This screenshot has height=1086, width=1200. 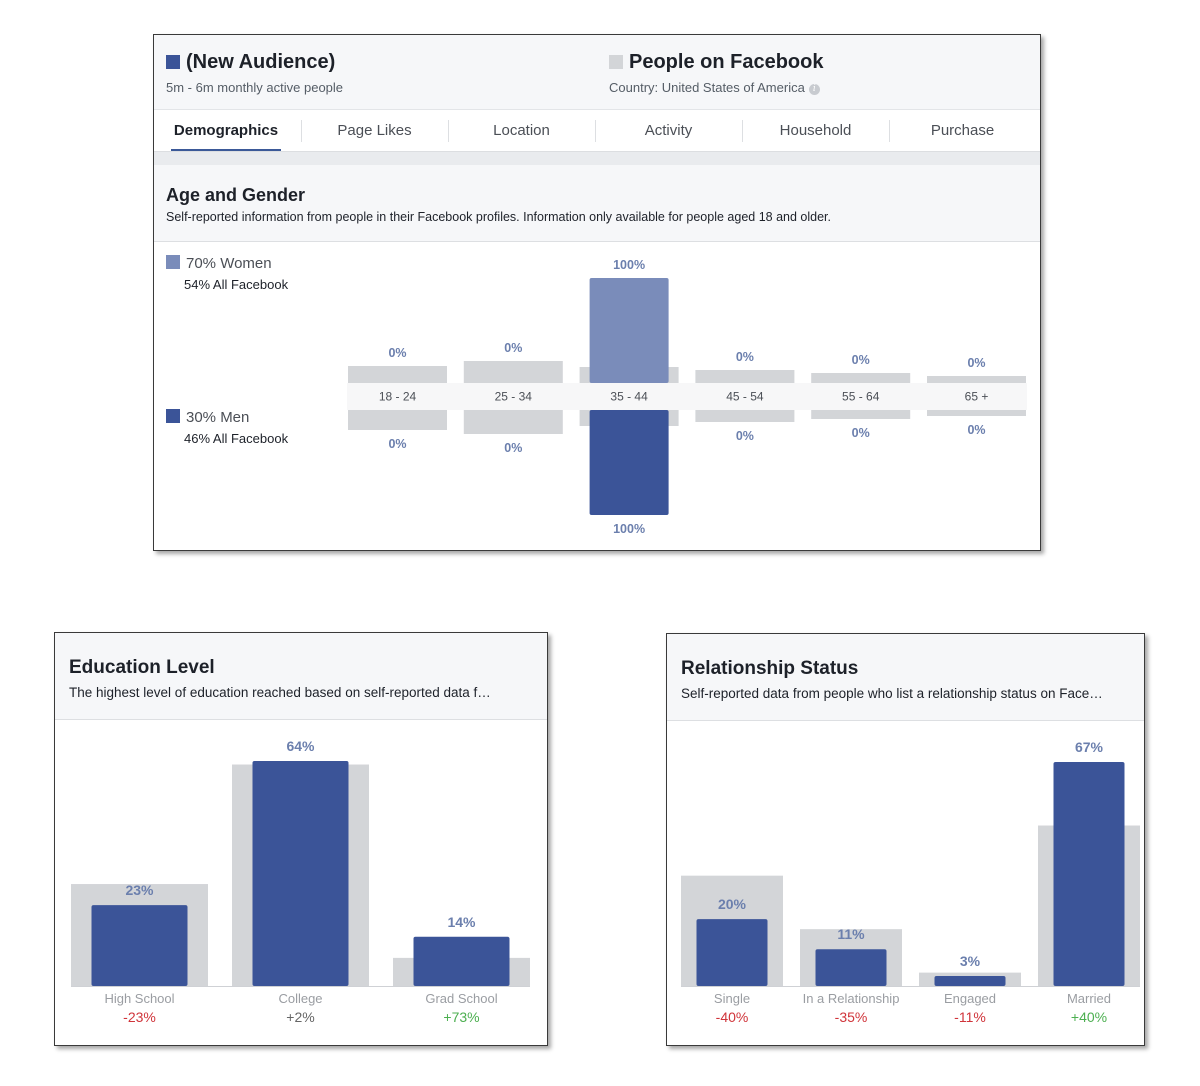 I want to click on comparison-label: +2%, so click(x=300, y=1017).